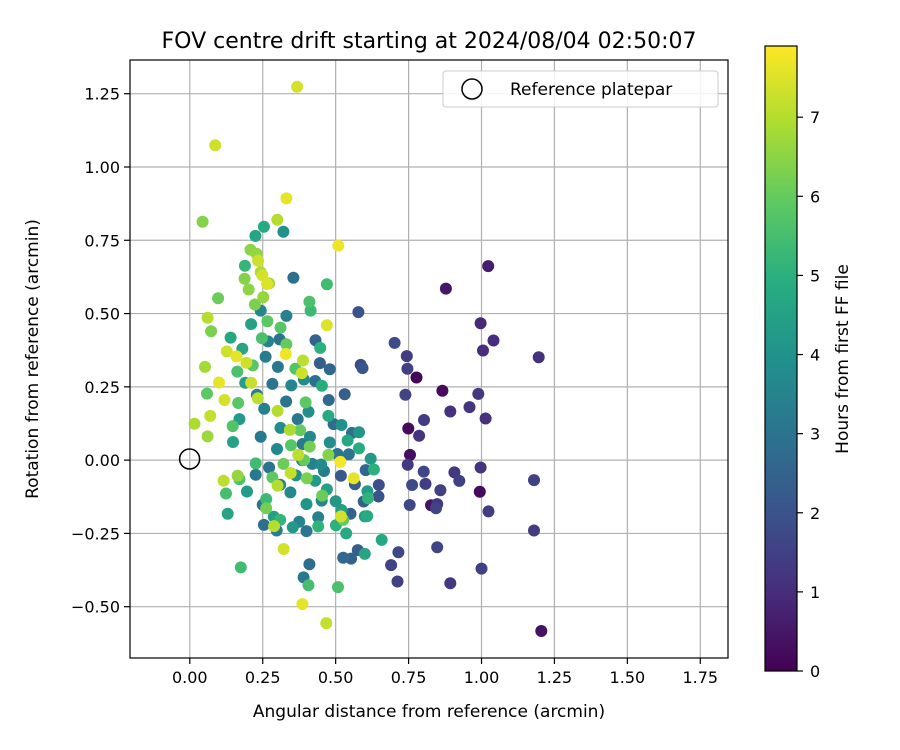 This screenshot has width=900, height=750. What do you see at coordinates (95, 533) in the screenshot?
I see `y-tick-label: −0.25` at bounding box center [95, 533].